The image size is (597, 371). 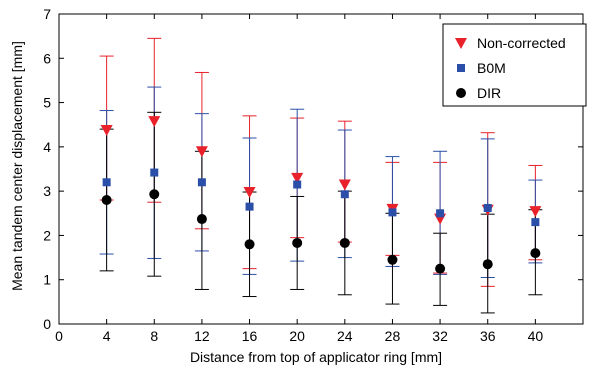 I want to click on y-tick-label: 4, so click(x=47, y=147).